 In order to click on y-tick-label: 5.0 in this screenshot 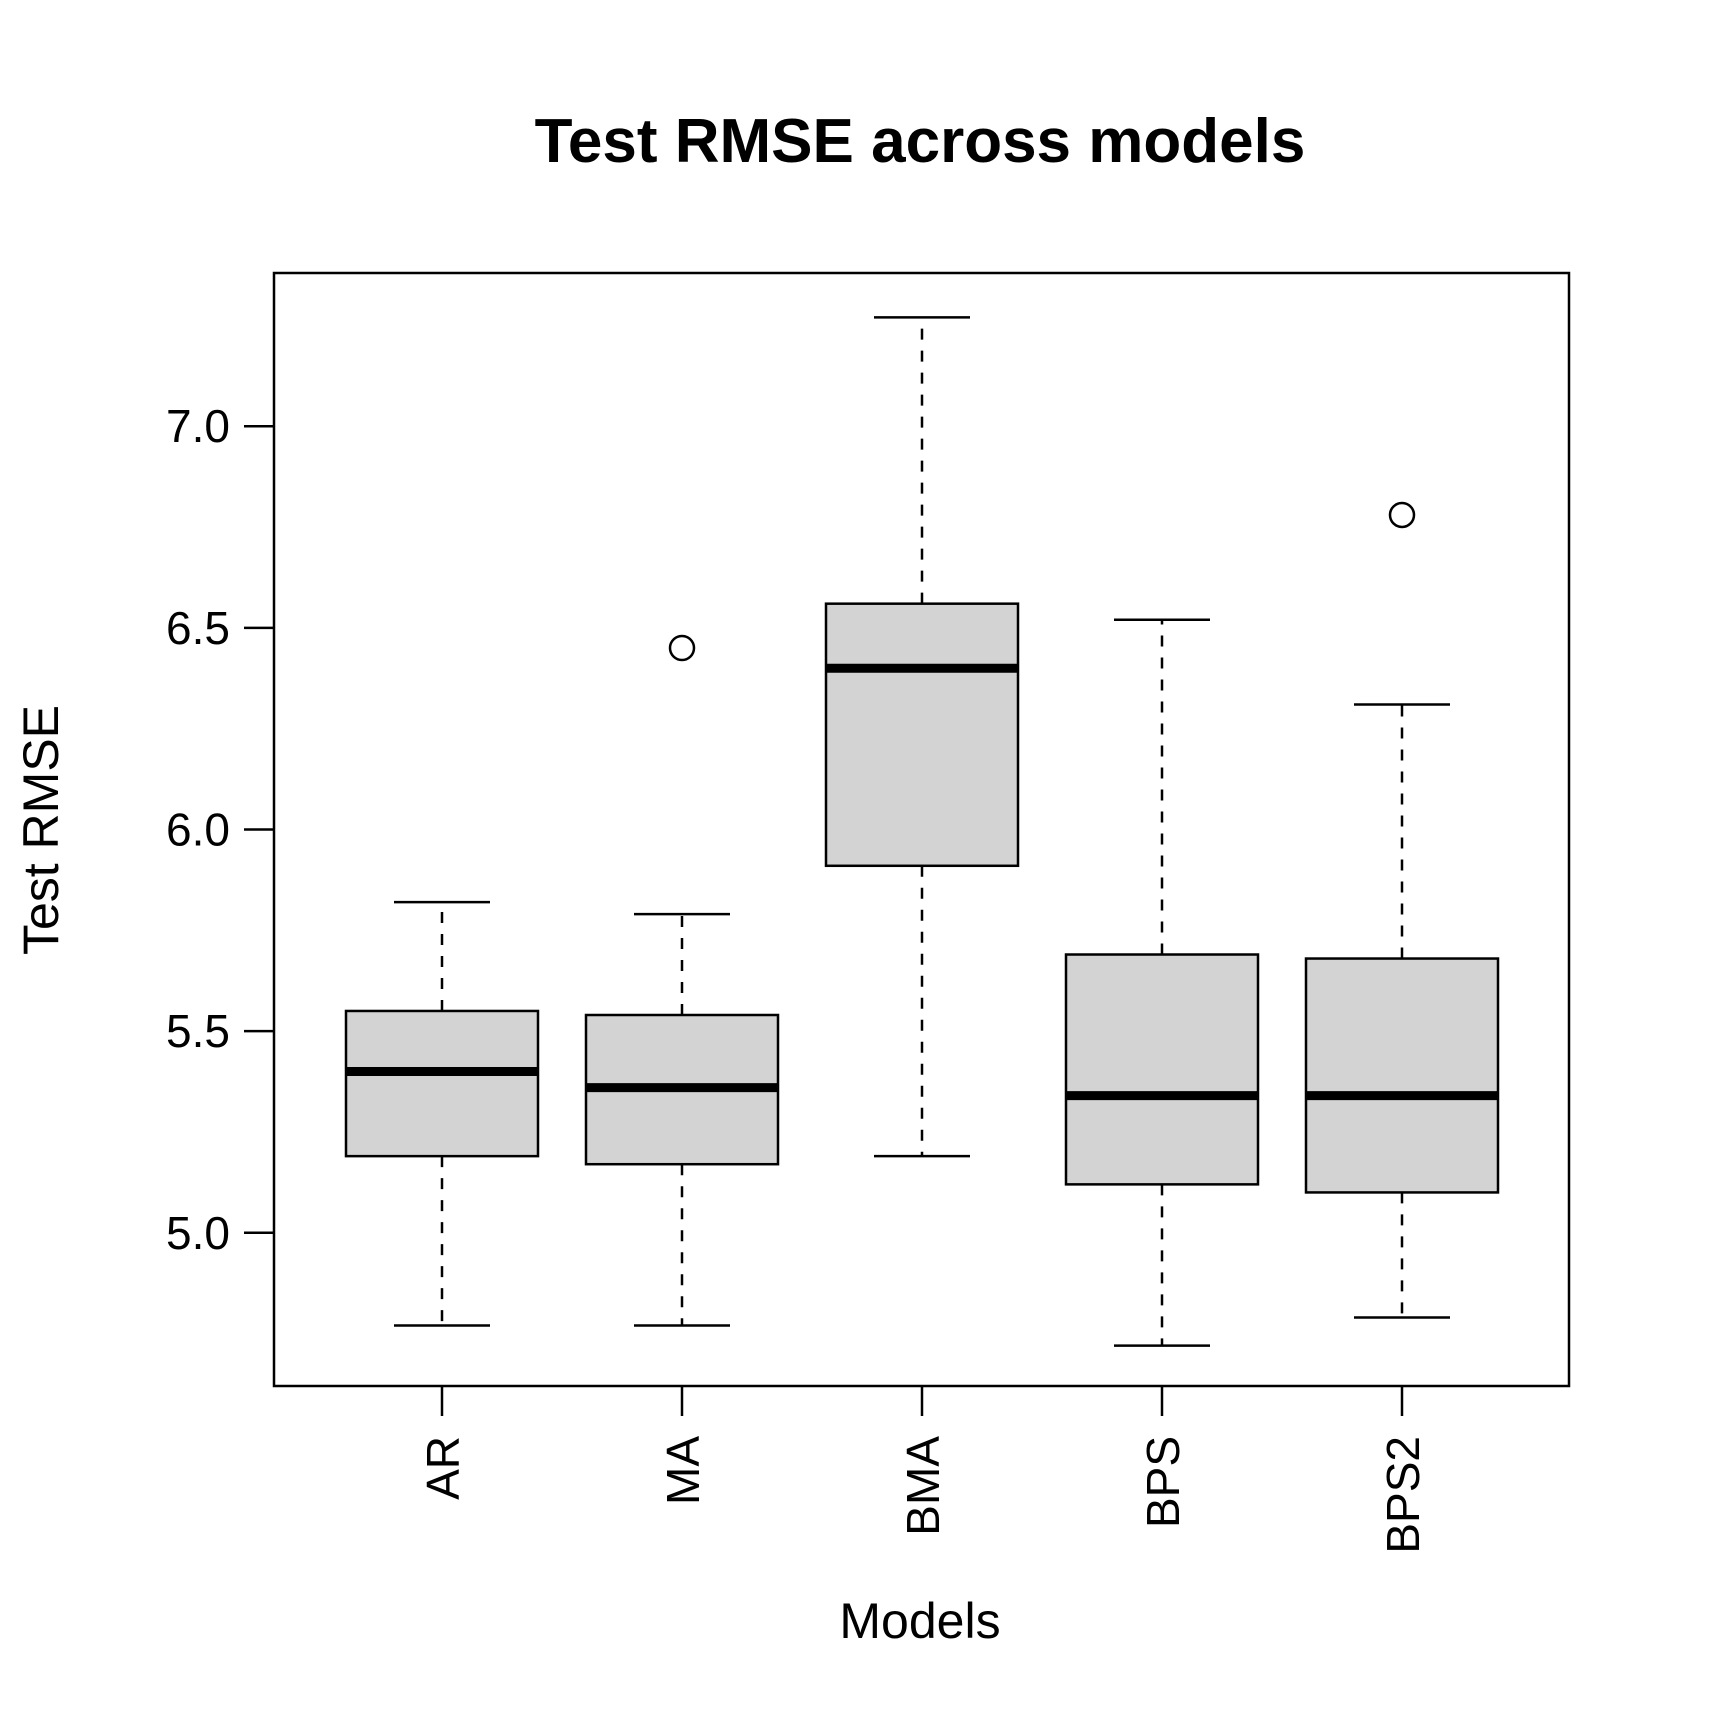, I will do `click(198, 1233)`.